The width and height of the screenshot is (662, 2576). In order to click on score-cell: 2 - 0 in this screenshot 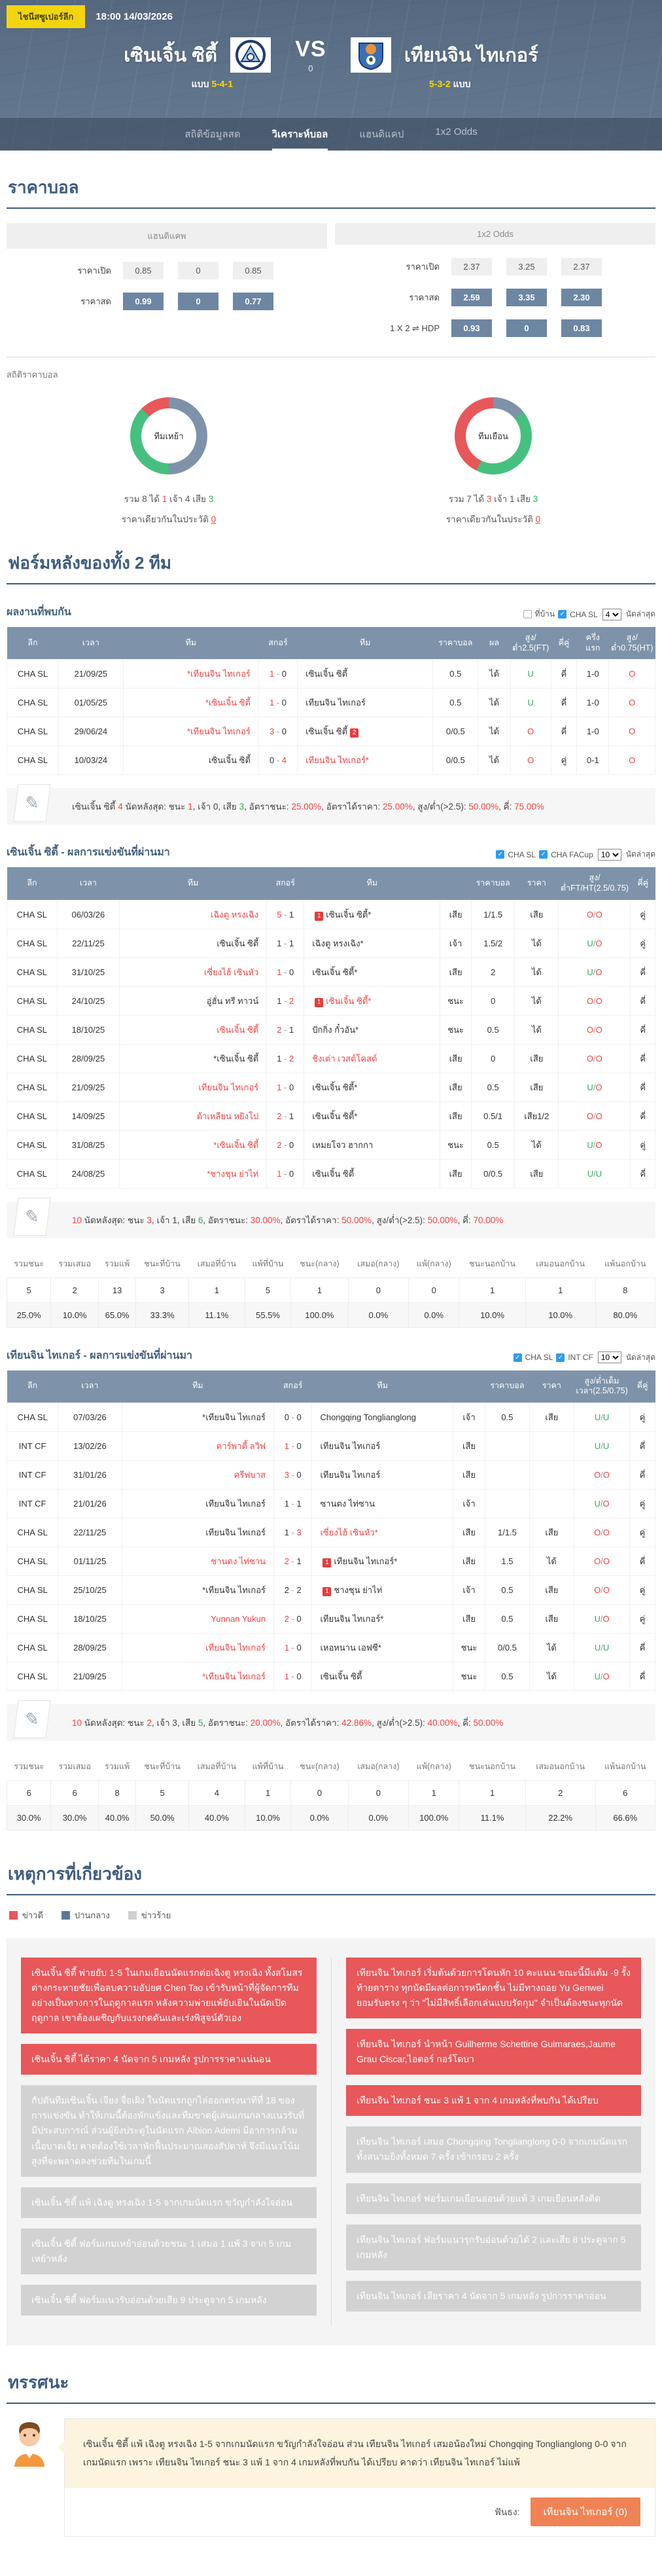, I will do `click(285, 1145)`.